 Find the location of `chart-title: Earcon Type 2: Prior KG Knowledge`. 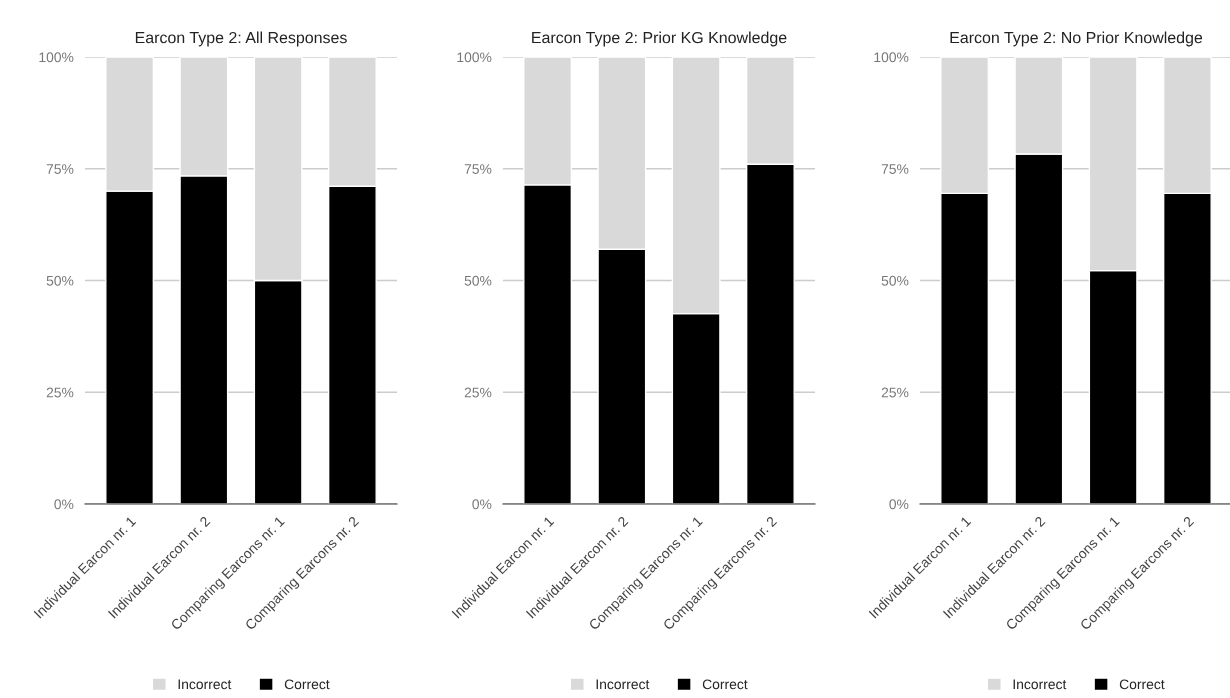

chart-title: Earcon Type 2: Prior KG Knowledge is located at coordinates (659, 39).